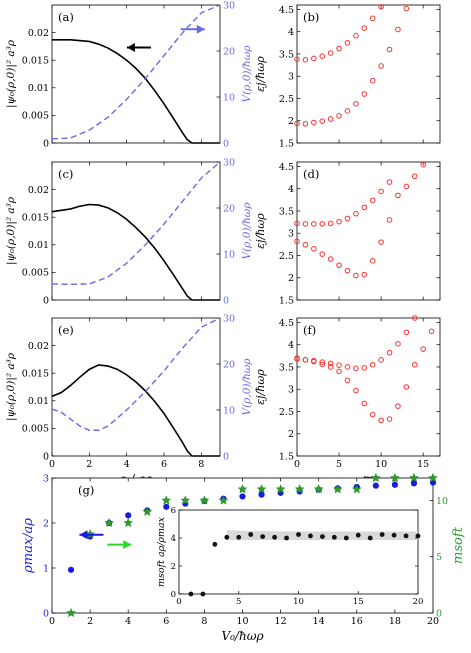 The height and width of the screenshot is (653, 471). I want to click on panel-a-label: (a), so click(66, 17).